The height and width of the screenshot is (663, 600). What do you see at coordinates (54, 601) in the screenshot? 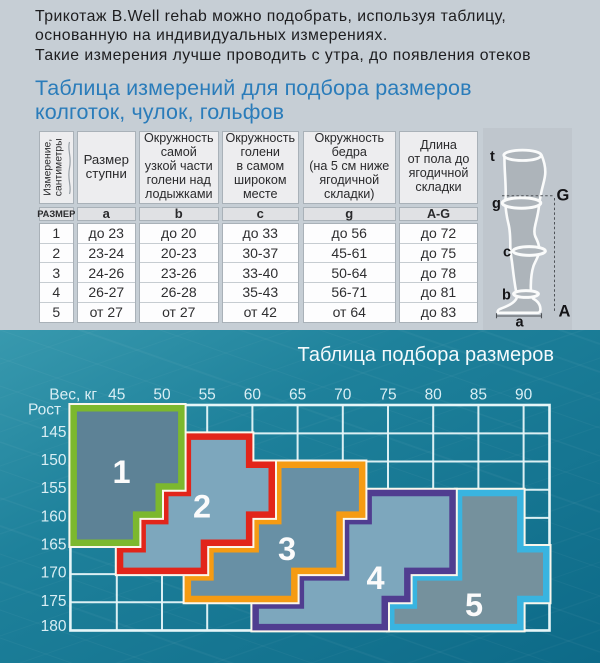
I see `svg-text: 175` at bounding box center [54, 601].